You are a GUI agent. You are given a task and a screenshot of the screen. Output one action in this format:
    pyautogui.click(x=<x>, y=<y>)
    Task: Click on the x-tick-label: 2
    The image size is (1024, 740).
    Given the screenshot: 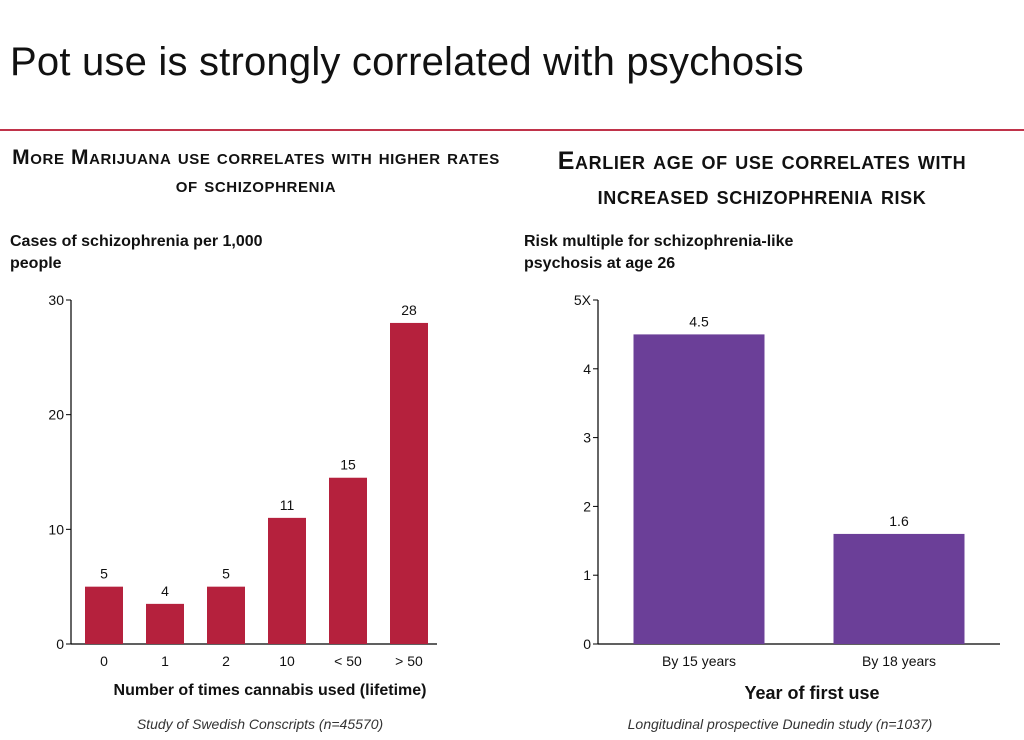 What is the action you would take?
    pyautogui.click(x=226, y=661)
    